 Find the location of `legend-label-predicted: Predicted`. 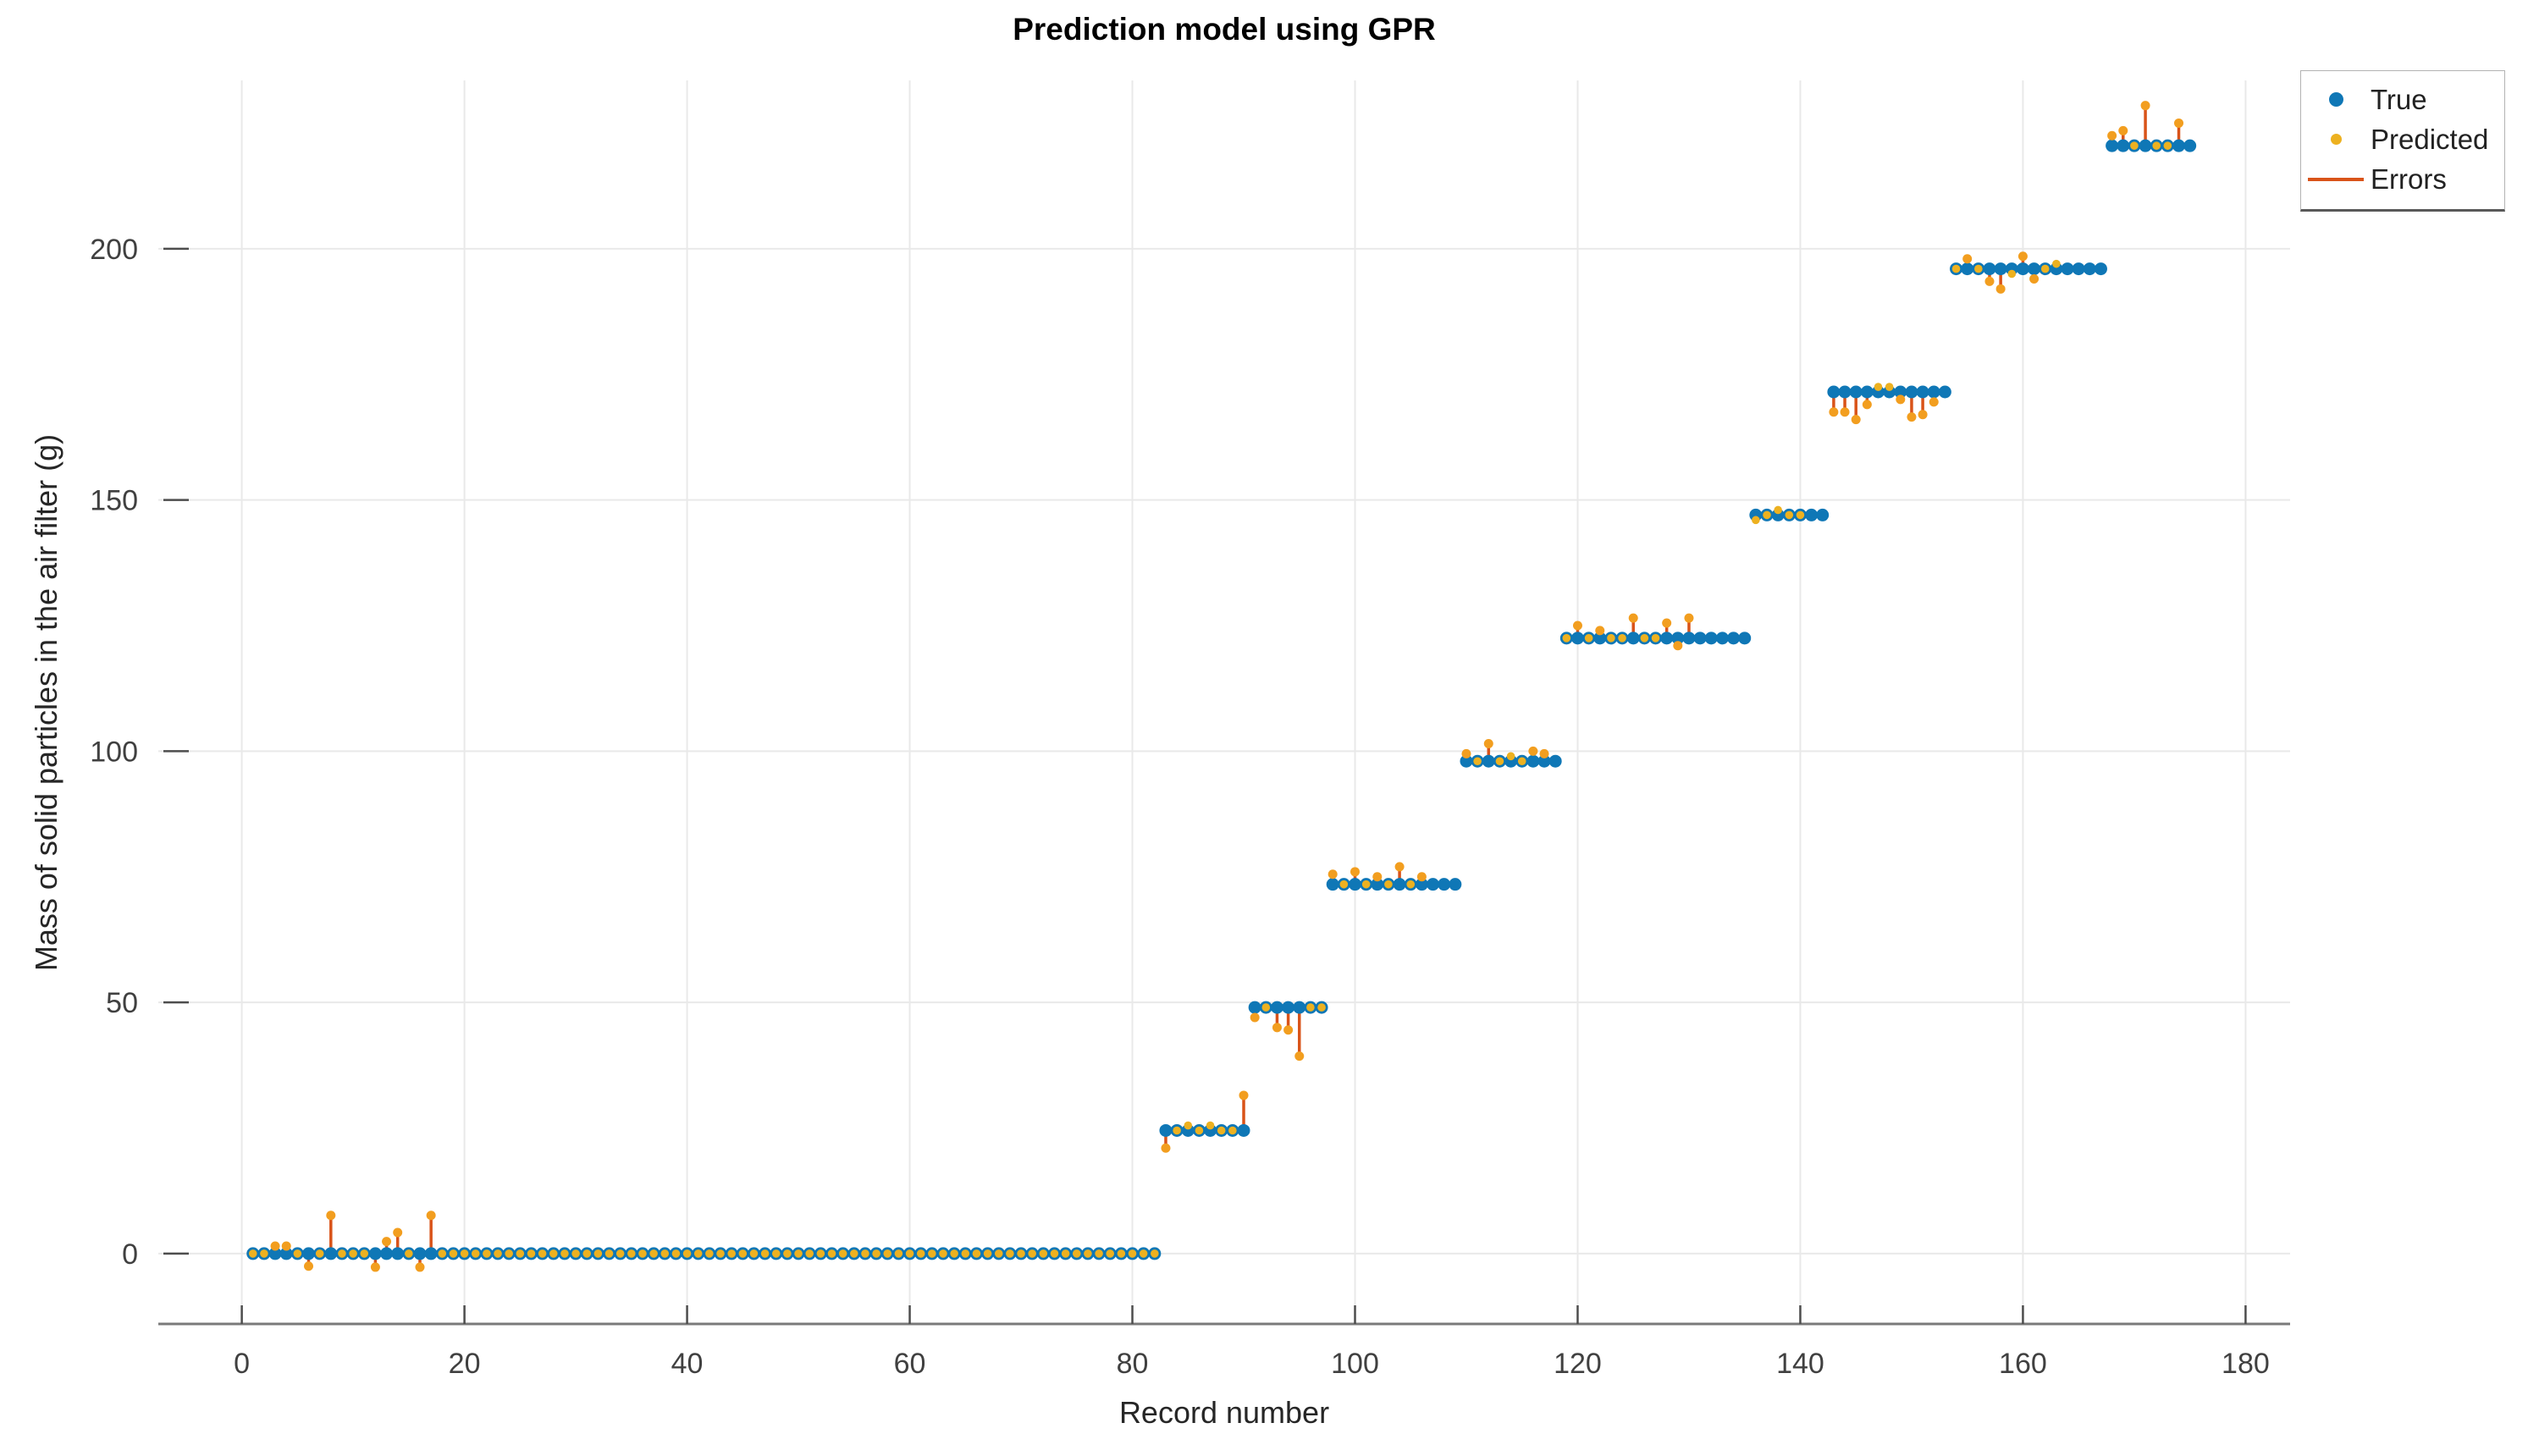

legend-label-predicted: Predicted is located at coordinates (2430, 139).